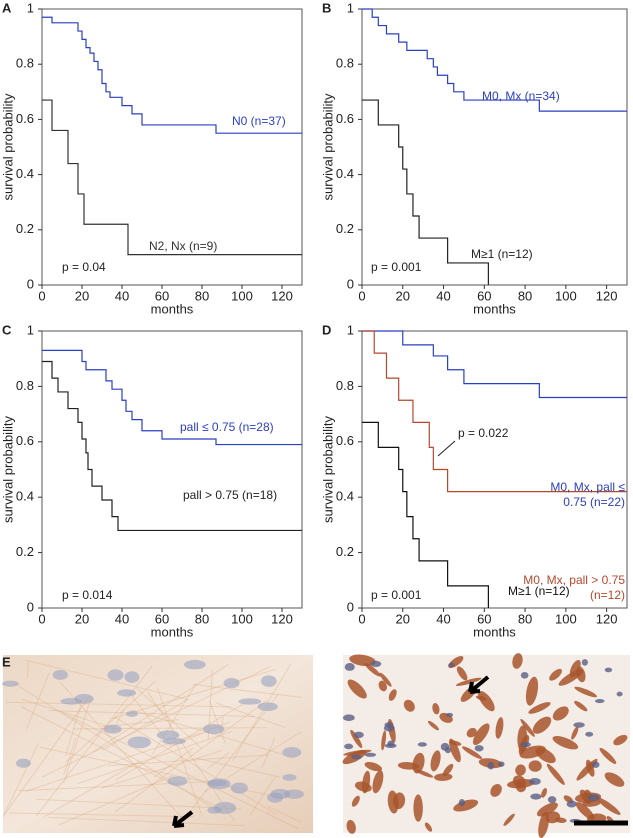 The height and width of the screenshot is (838, 633). Describe the element at coordinates (326, 7) in the screenshot. I see `panel-label: B` at that location.